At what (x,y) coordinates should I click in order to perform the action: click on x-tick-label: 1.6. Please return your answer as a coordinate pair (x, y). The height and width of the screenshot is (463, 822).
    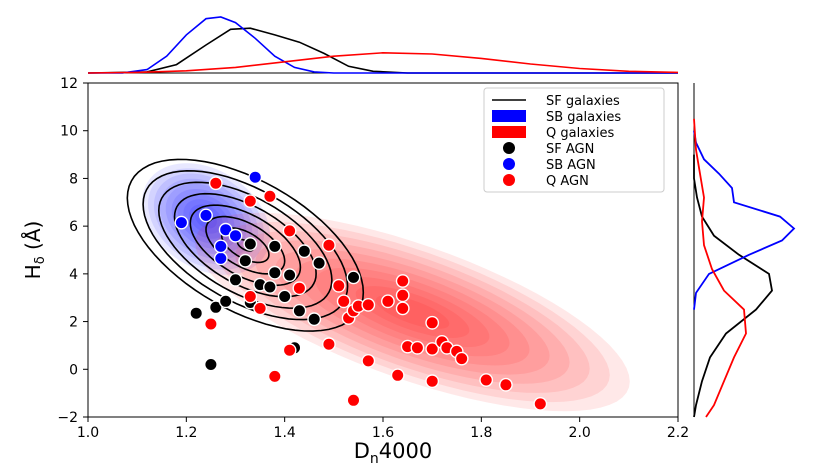
    Looking at the image, I should click on (383, 433).